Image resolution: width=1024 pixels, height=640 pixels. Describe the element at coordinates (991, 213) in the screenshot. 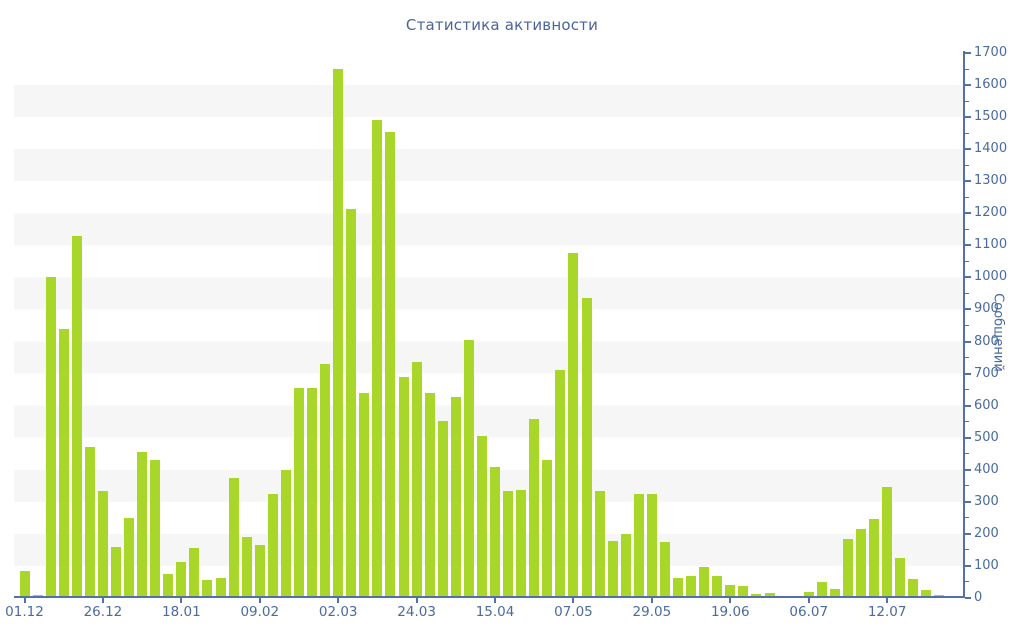

I see `y-axis-label-1200: 1200` at that location.